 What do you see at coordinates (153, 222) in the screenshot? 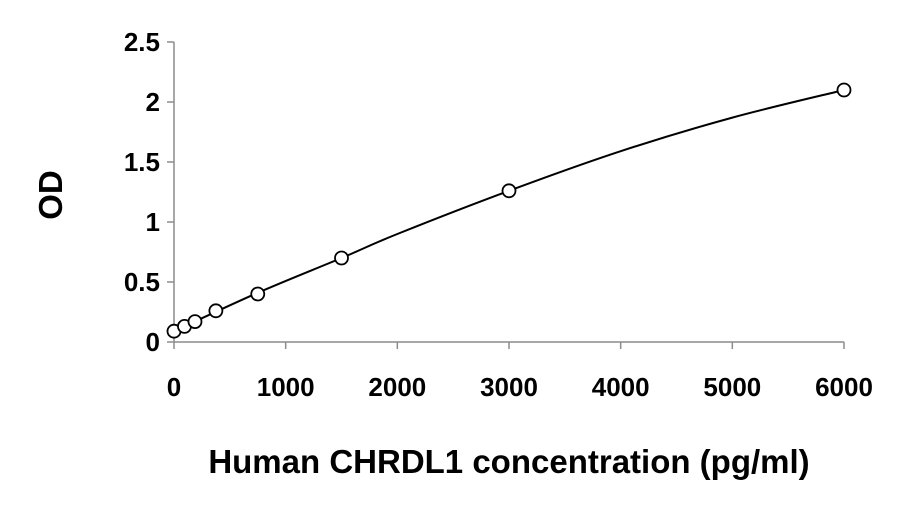
I see `y-tick-label: 1` at bounding box center [153, 222].